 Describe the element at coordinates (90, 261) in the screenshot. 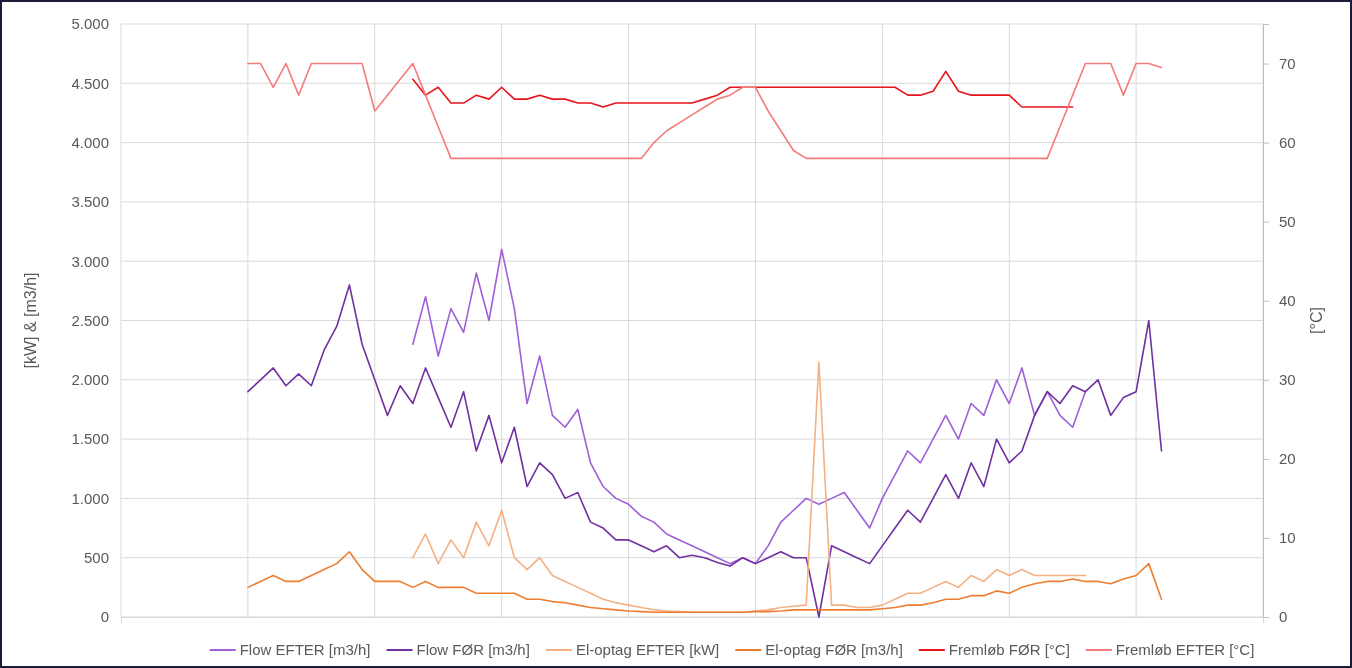

I see `y-tick-label: 3.000` at that location.